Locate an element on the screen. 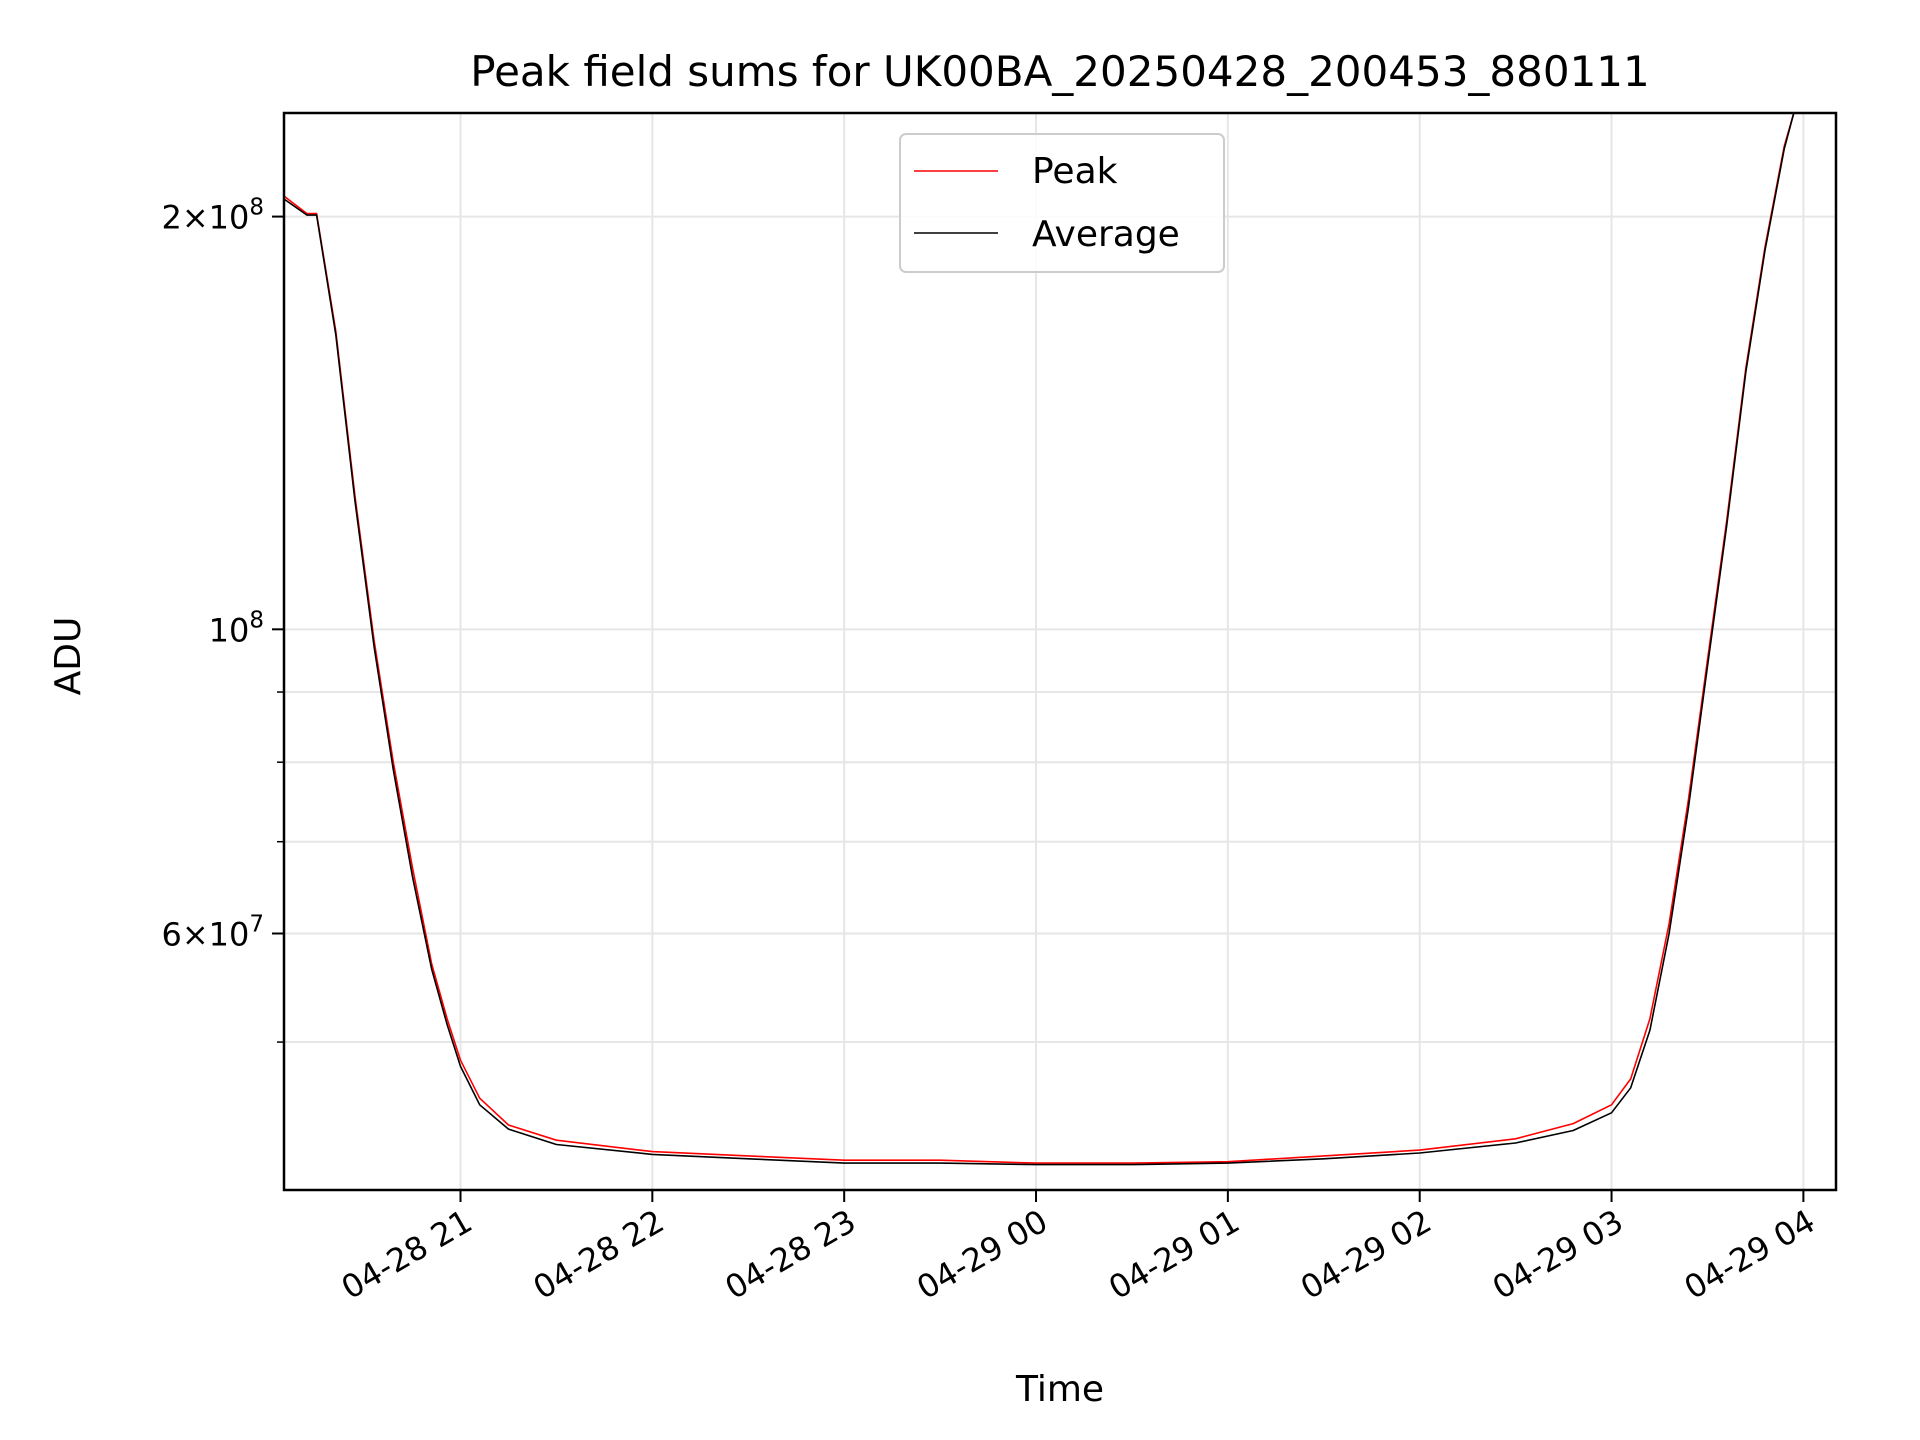 The width and height of the screenshot is (1920, 1440). y-tick-label: 2×108 is located at coordinates (212, 216).